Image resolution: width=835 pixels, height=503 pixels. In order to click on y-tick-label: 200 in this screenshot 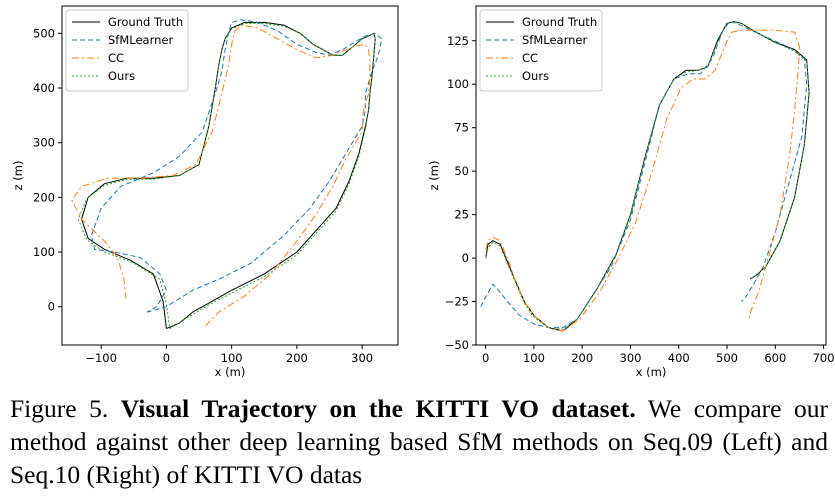, I will do `click(44, 197)`.